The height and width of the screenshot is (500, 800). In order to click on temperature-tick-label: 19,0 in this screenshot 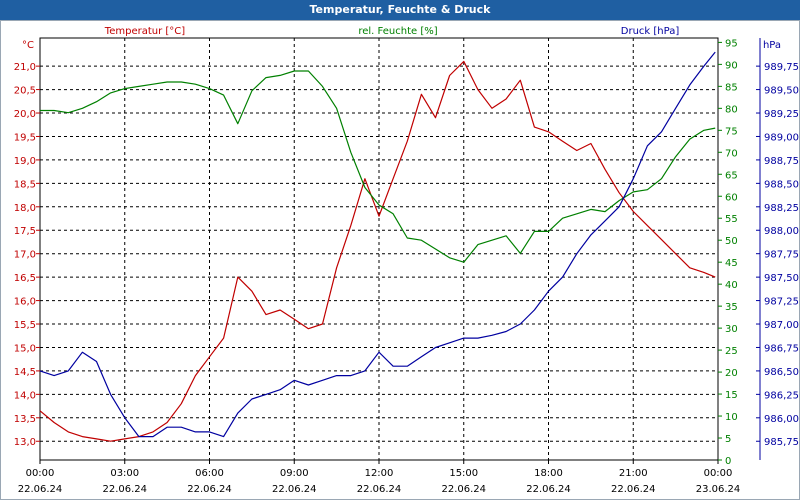, I will do `click(25, 161)`.